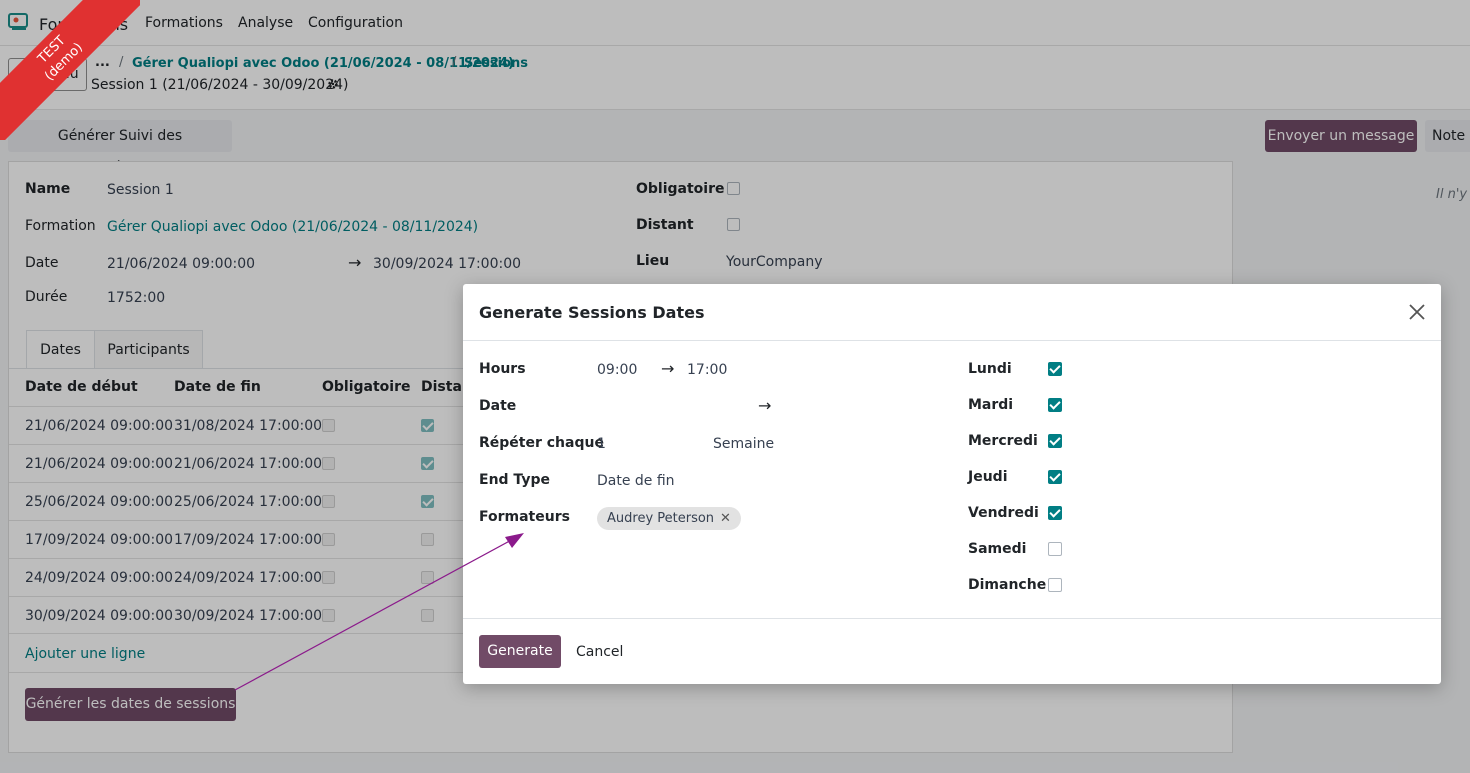 Image resolution: width=1470 pixels, height=773 pixels. Describe the element at coordinates (502, 369) in the screenshot. I see `hours-label: Hours` at that location.